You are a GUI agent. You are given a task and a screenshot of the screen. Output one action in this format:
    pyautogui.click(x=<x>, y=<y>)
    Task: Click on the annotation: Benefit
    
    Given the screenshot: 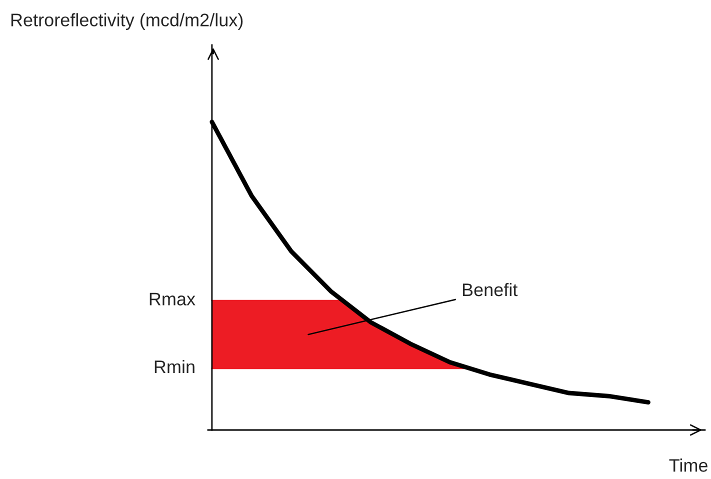 What is the action you would take?
    pyautogui.click(x=490, y=289)
    